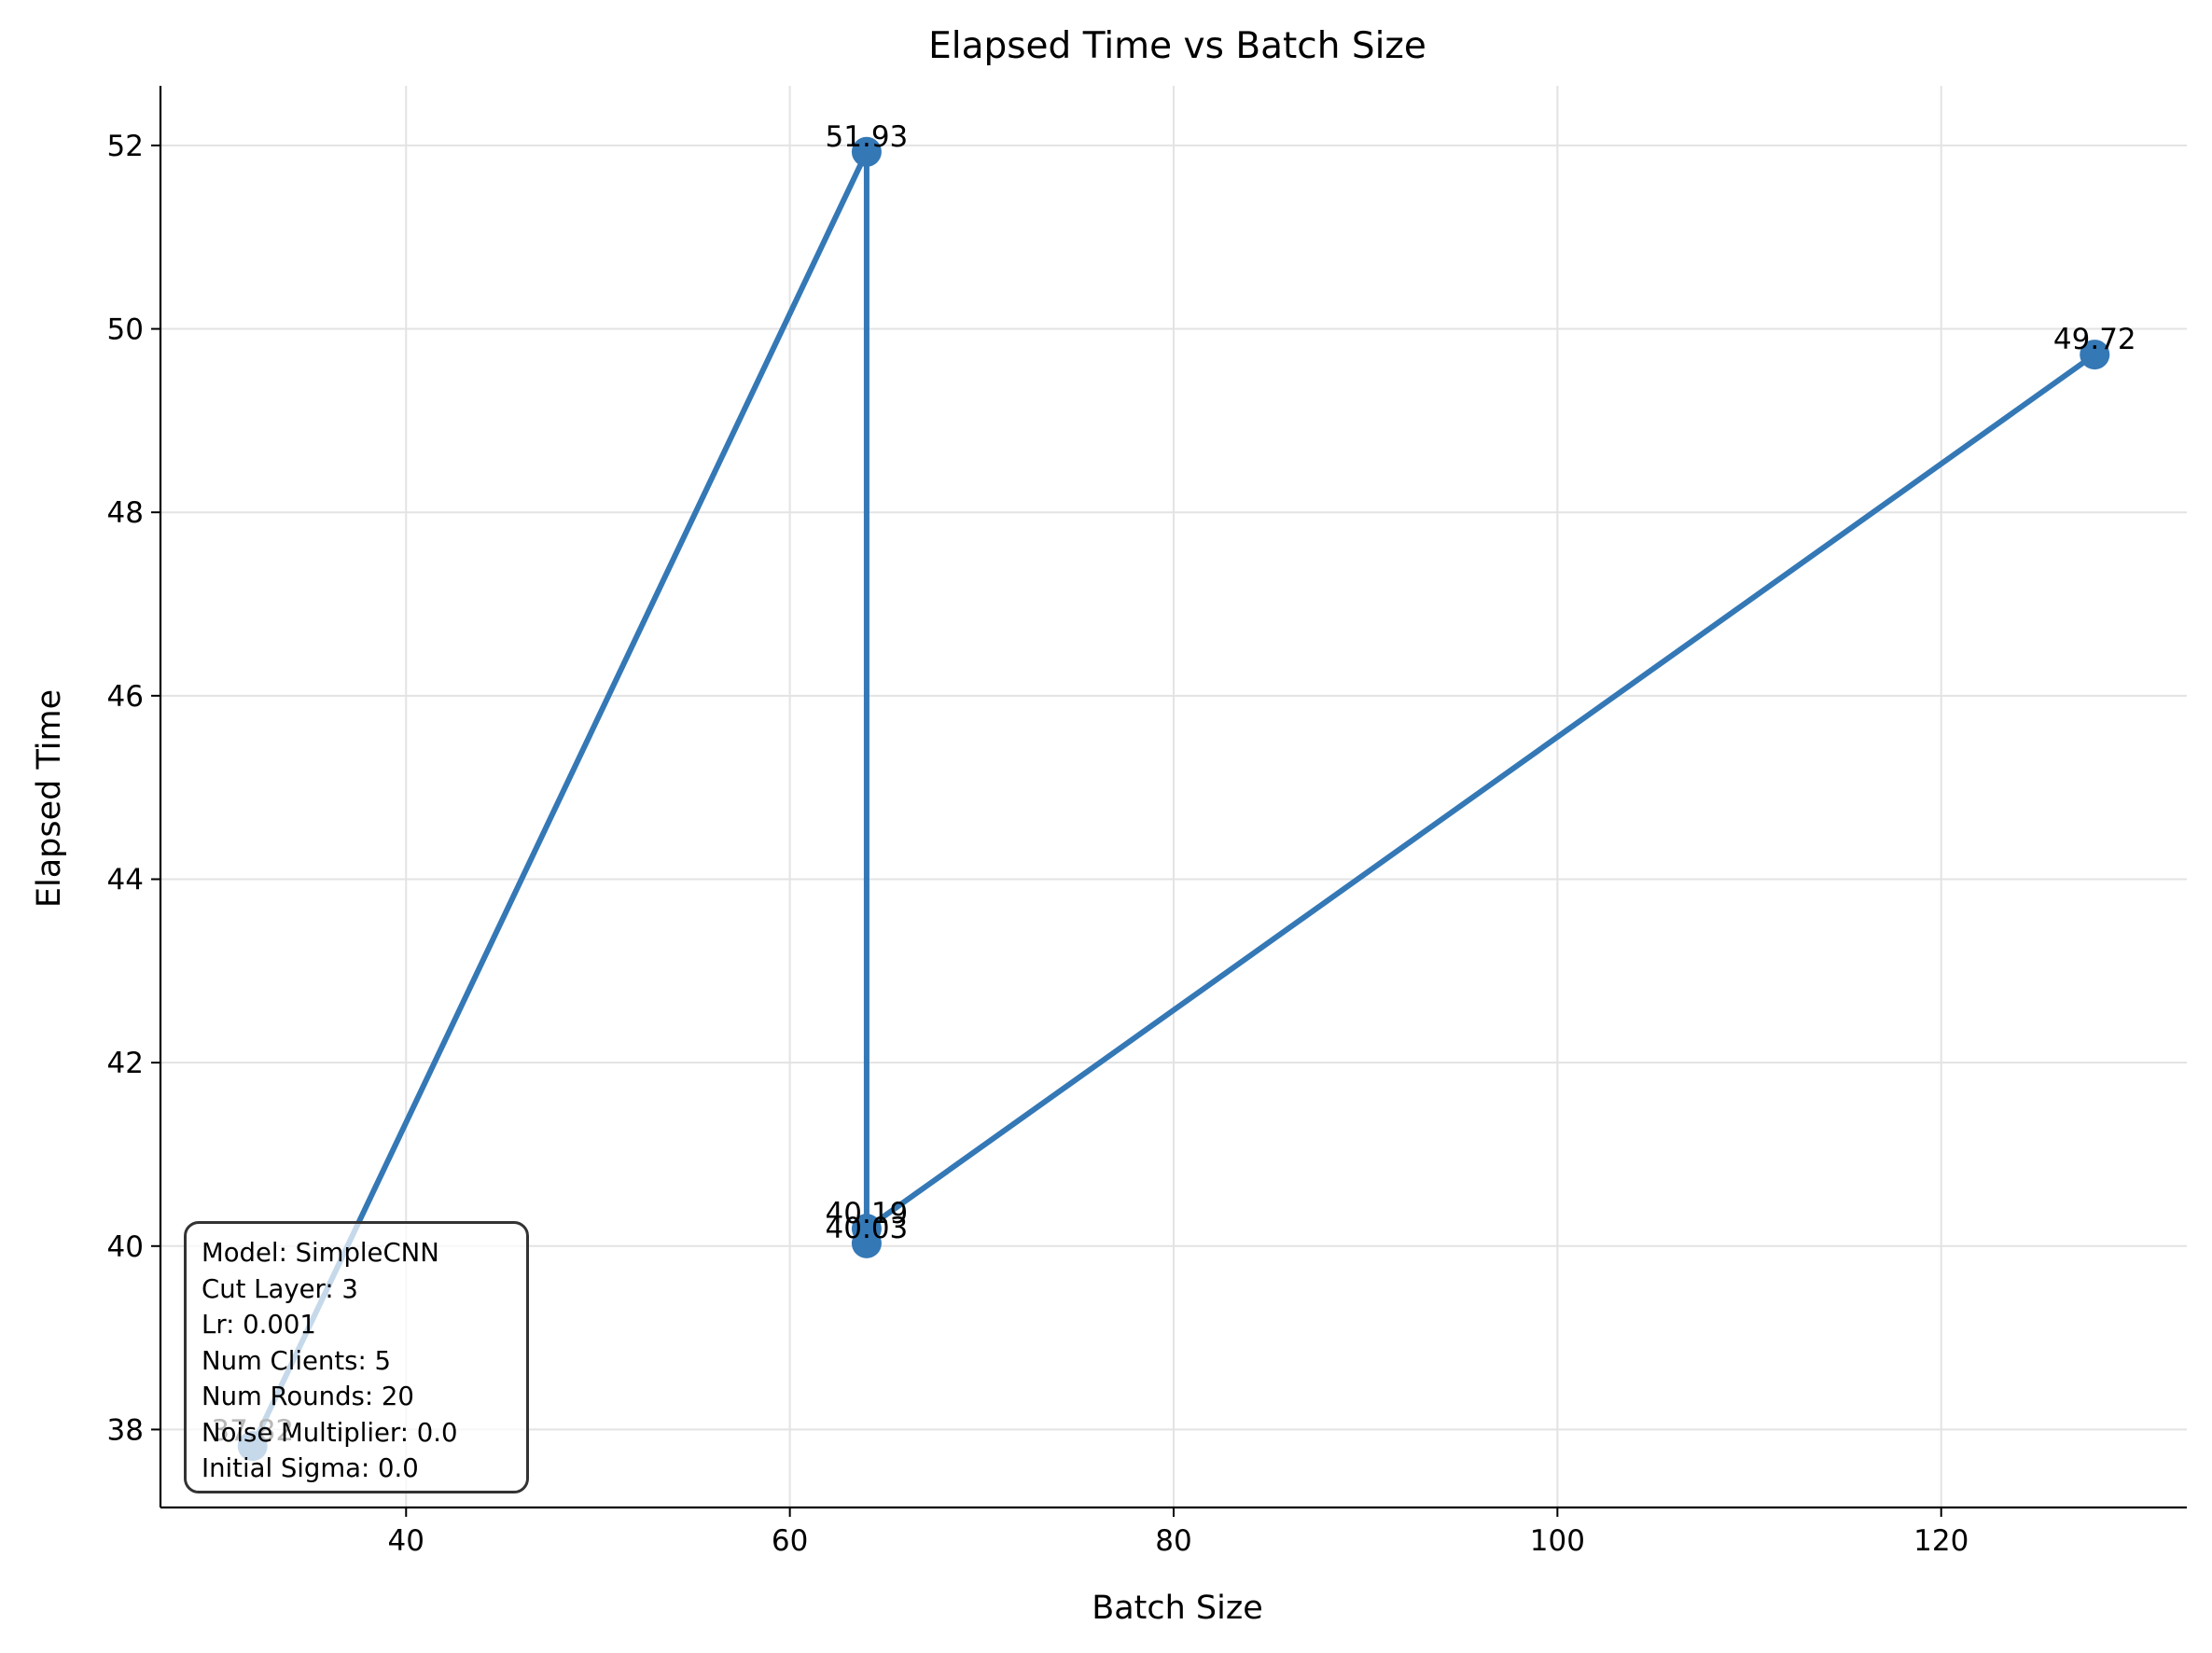  What do you see at coordinates (125, 513) in the screenshot?
I see `y-tick-label: 48` at bounding box center [125, 513].